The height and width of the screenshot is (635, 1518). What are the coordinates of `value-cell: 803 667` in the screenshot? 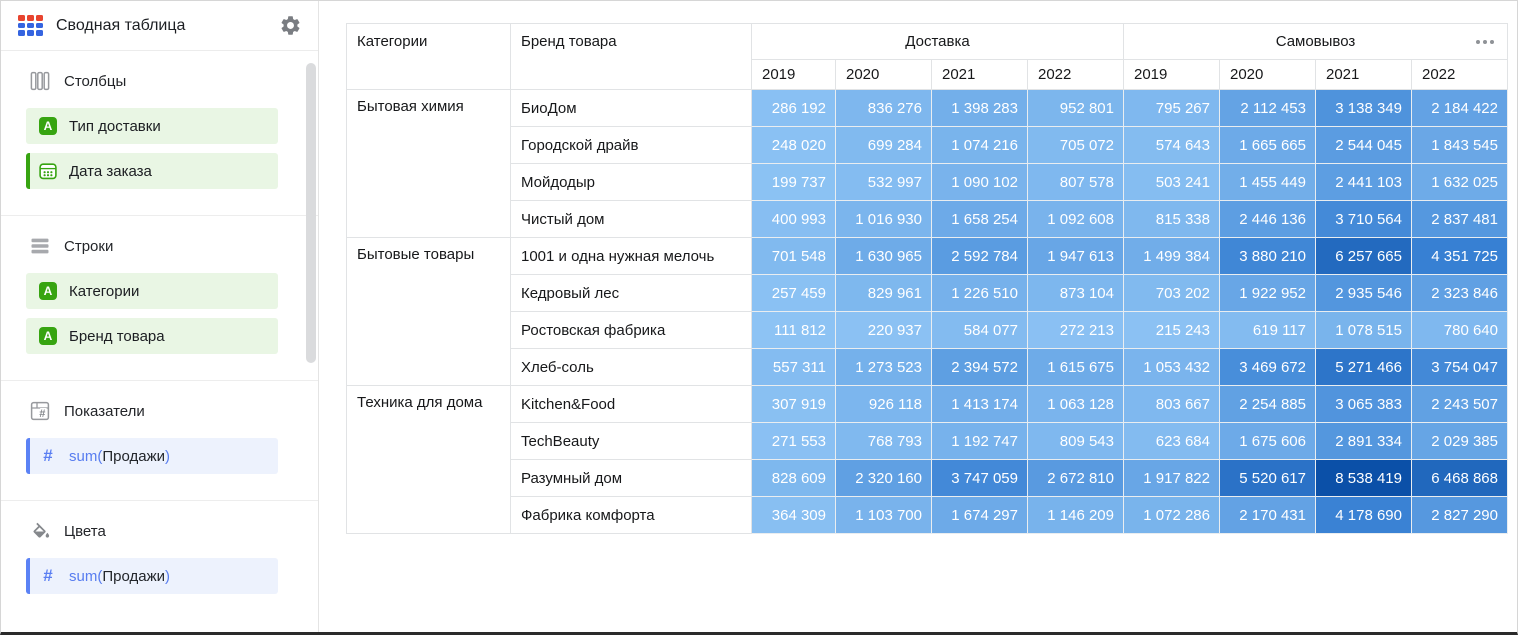 It's located at (1171, 404).